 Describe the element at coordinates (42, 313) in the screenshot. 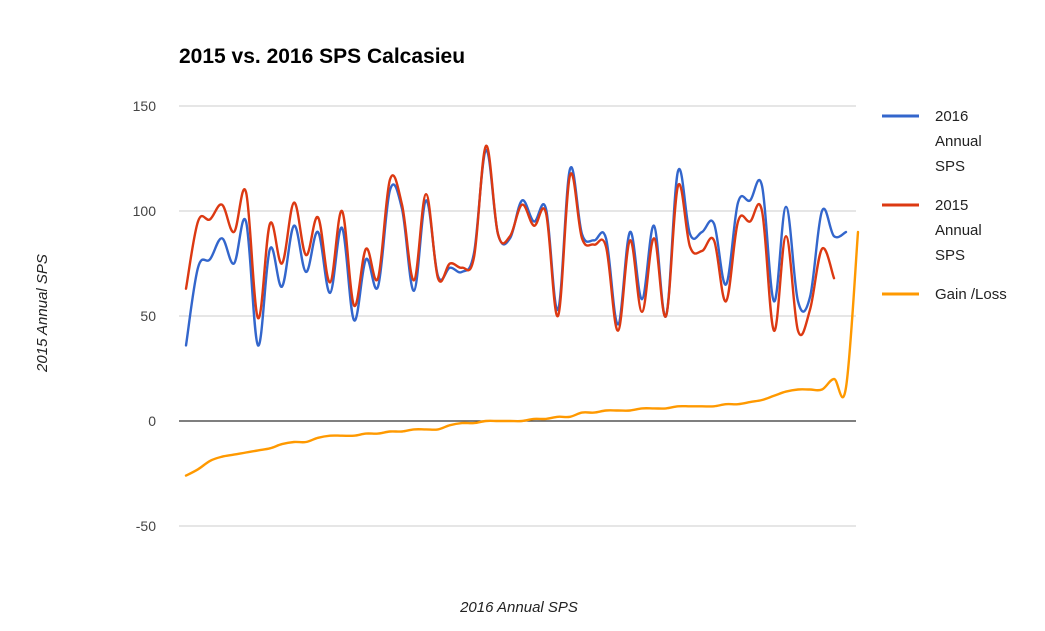

I see `y-axis-title: 2015 Annual SPS` at that location.